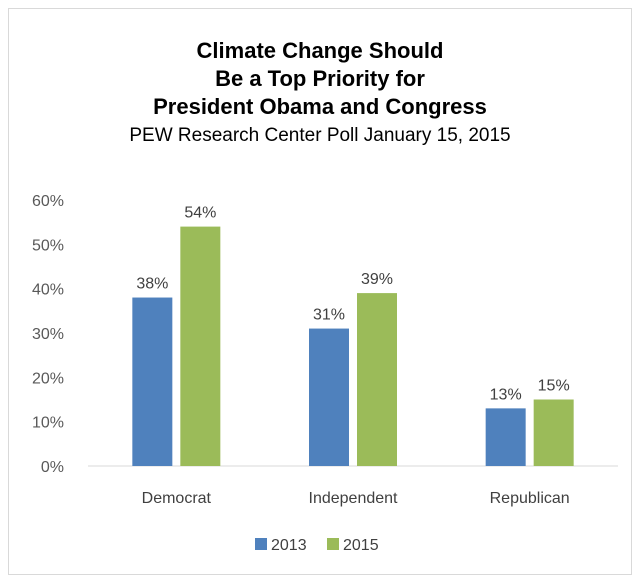 The height and width of the screenshot is (585, 642). I want to click on legend-swatch-2015, so click(333, 544).